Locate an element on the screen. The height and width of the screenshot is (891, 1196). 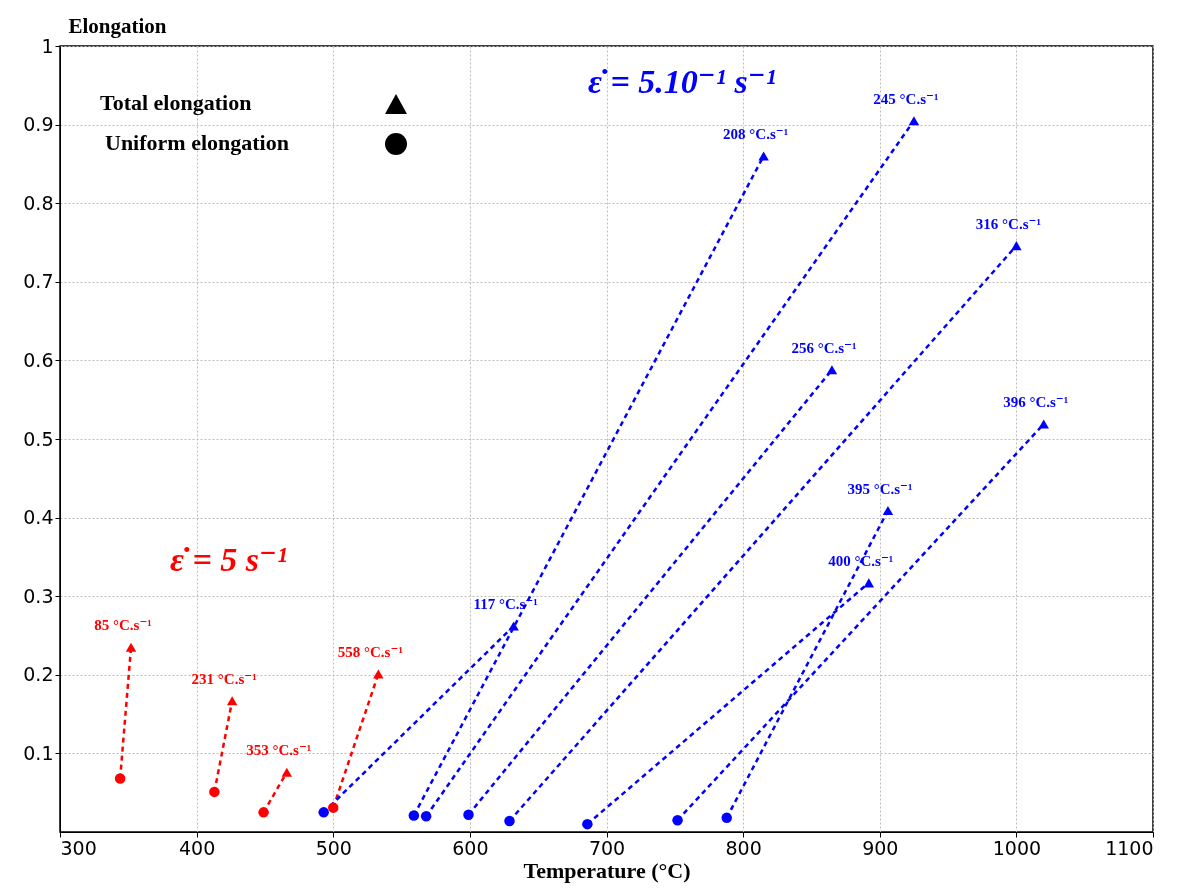
y-axis-title: Elongation is located at coordinates (117, 25).